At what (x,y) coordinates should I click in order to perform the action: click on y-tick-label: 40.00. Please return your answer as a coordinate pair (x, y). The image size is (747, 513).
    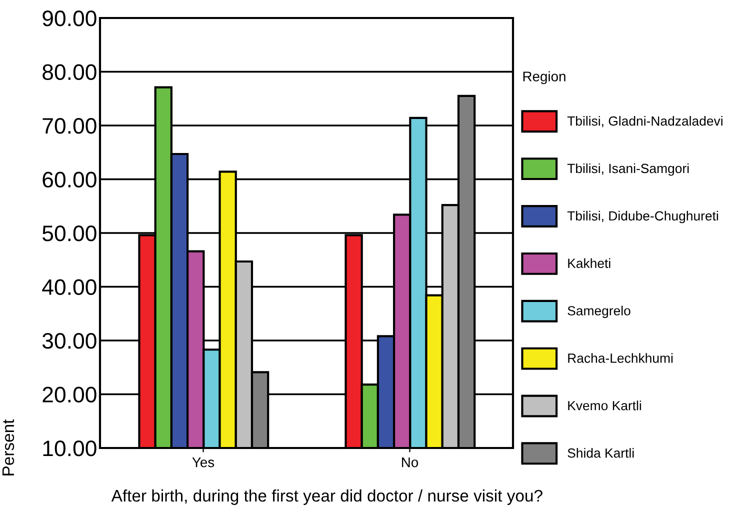
    Looking at the image, I should click on (69, 287).